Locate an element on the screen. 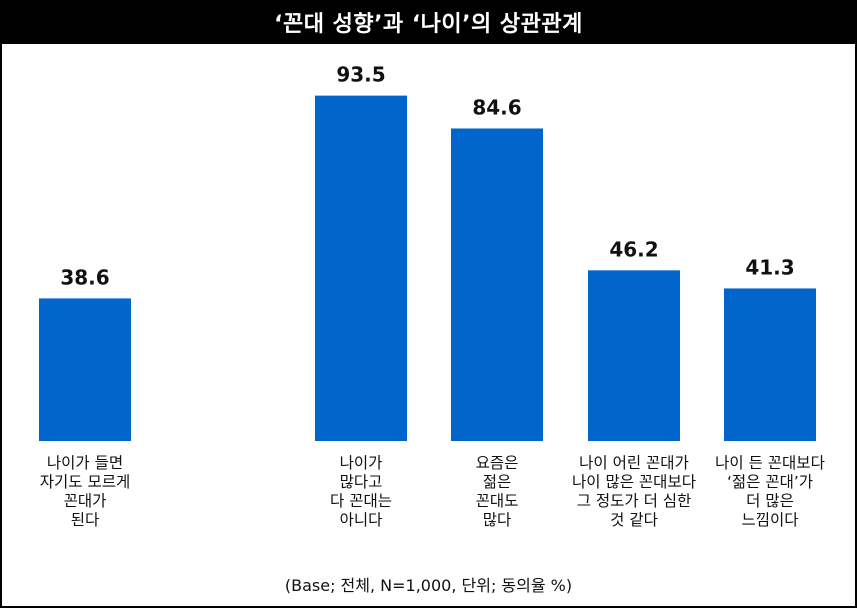 The width and height of the screenshot is (857, 608). category-label-line: 느낌이다 is located at coordinates (769, 520).